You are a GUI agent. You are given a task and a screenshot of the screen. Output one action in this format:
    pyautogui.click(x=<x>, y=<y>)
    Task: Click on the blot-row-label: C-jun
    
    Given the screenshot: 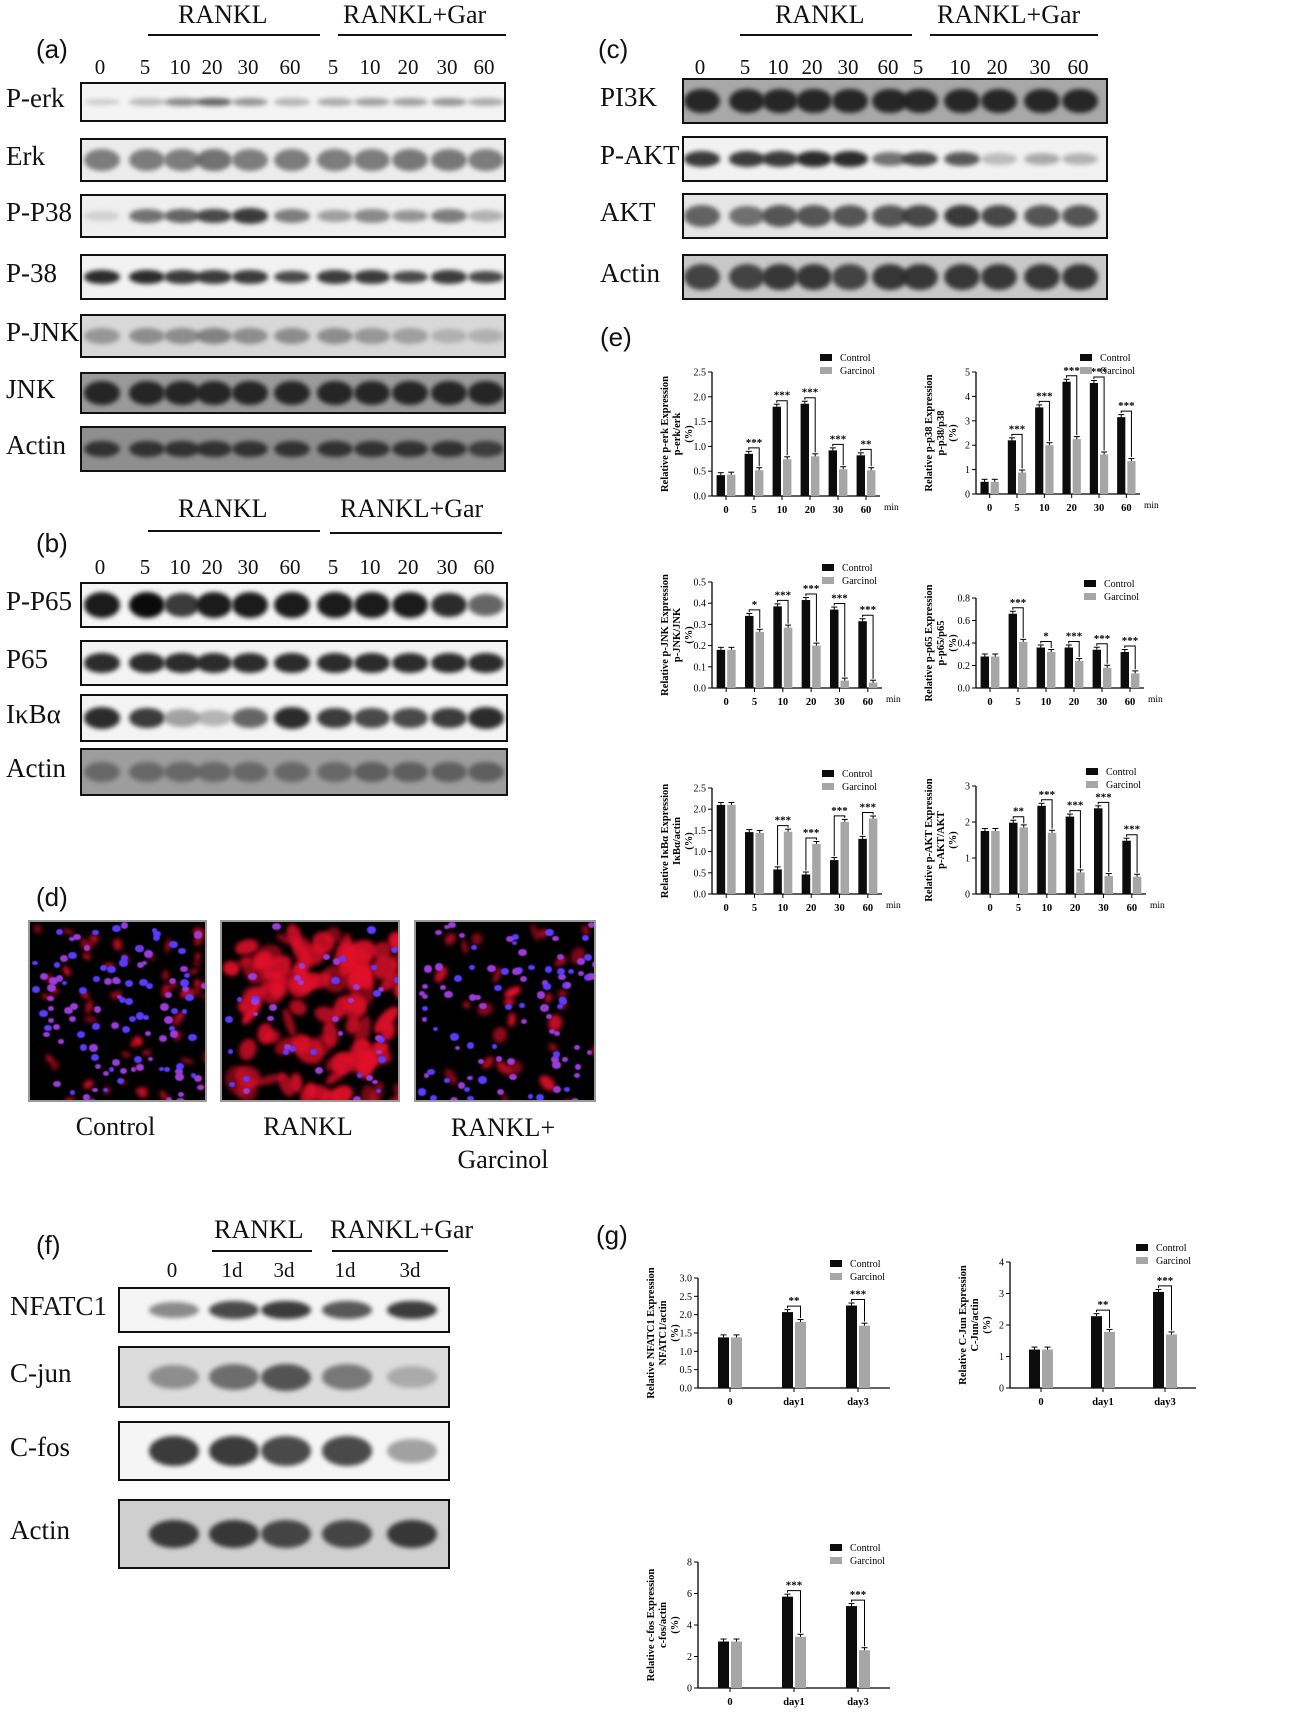 What is the action you would take?
    pyautogui.click(x=41, y=1373)
    